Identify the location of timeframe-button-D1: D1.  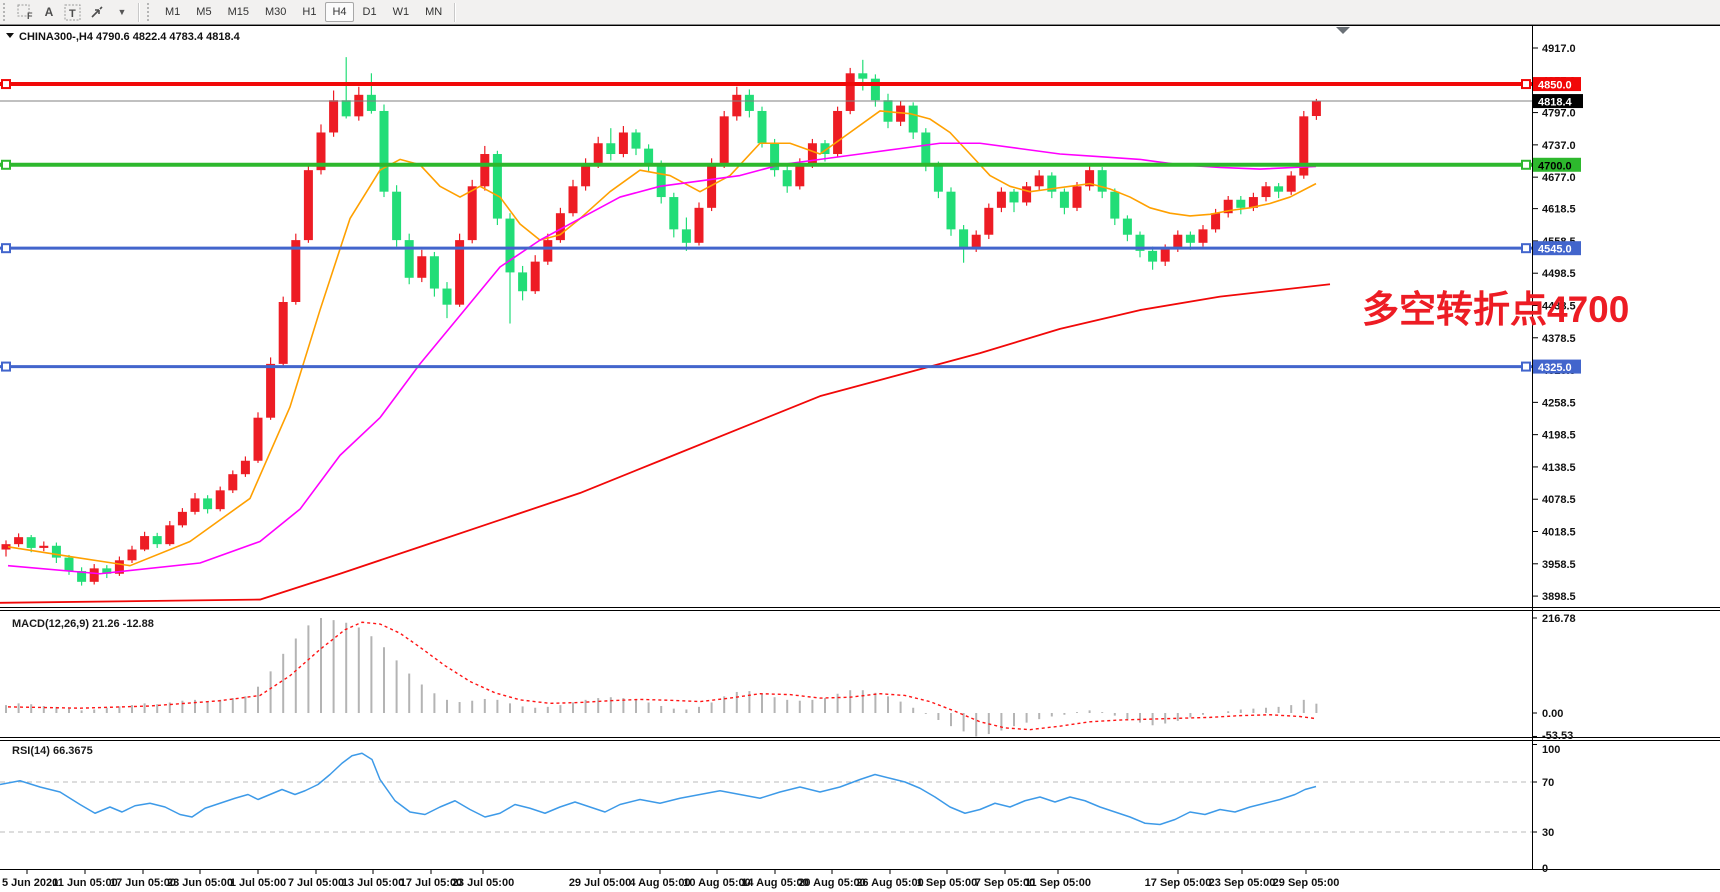
(369, 12).